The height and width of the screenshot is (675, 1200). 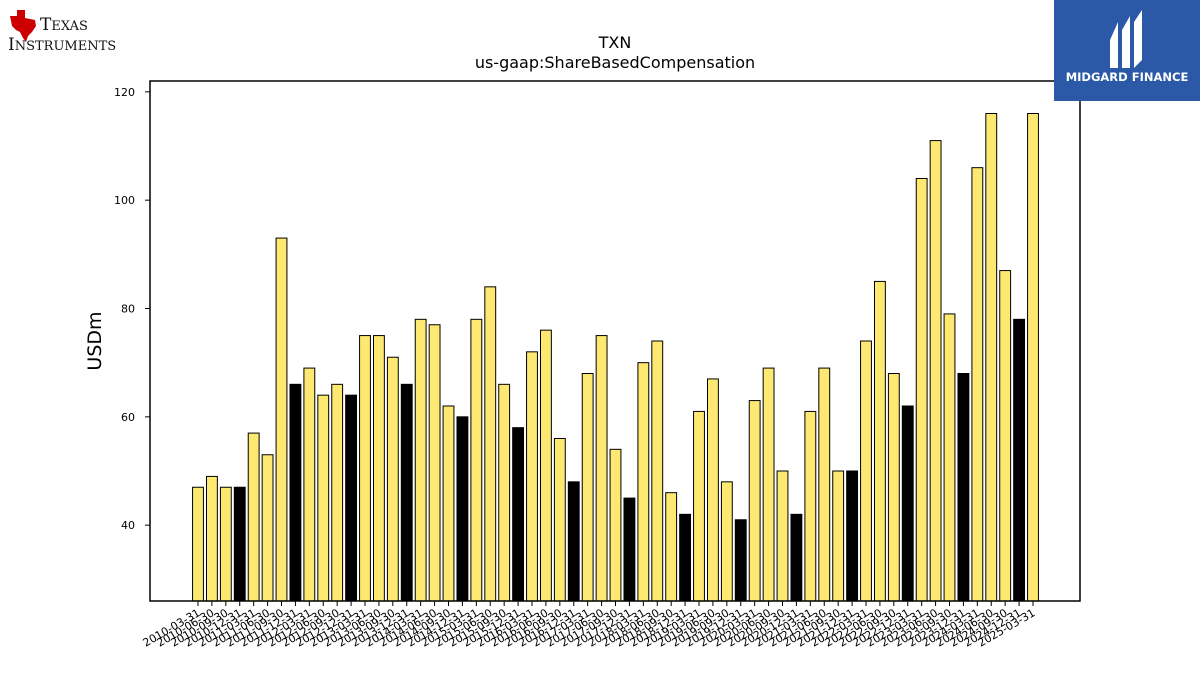 I want to click on chart-subtitle: us-gaap:ShareBasedCompensation, so click(x=615, y=62).